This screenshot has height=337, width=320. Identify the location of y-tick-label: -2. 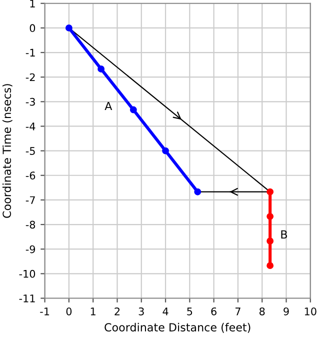
(30, 77).